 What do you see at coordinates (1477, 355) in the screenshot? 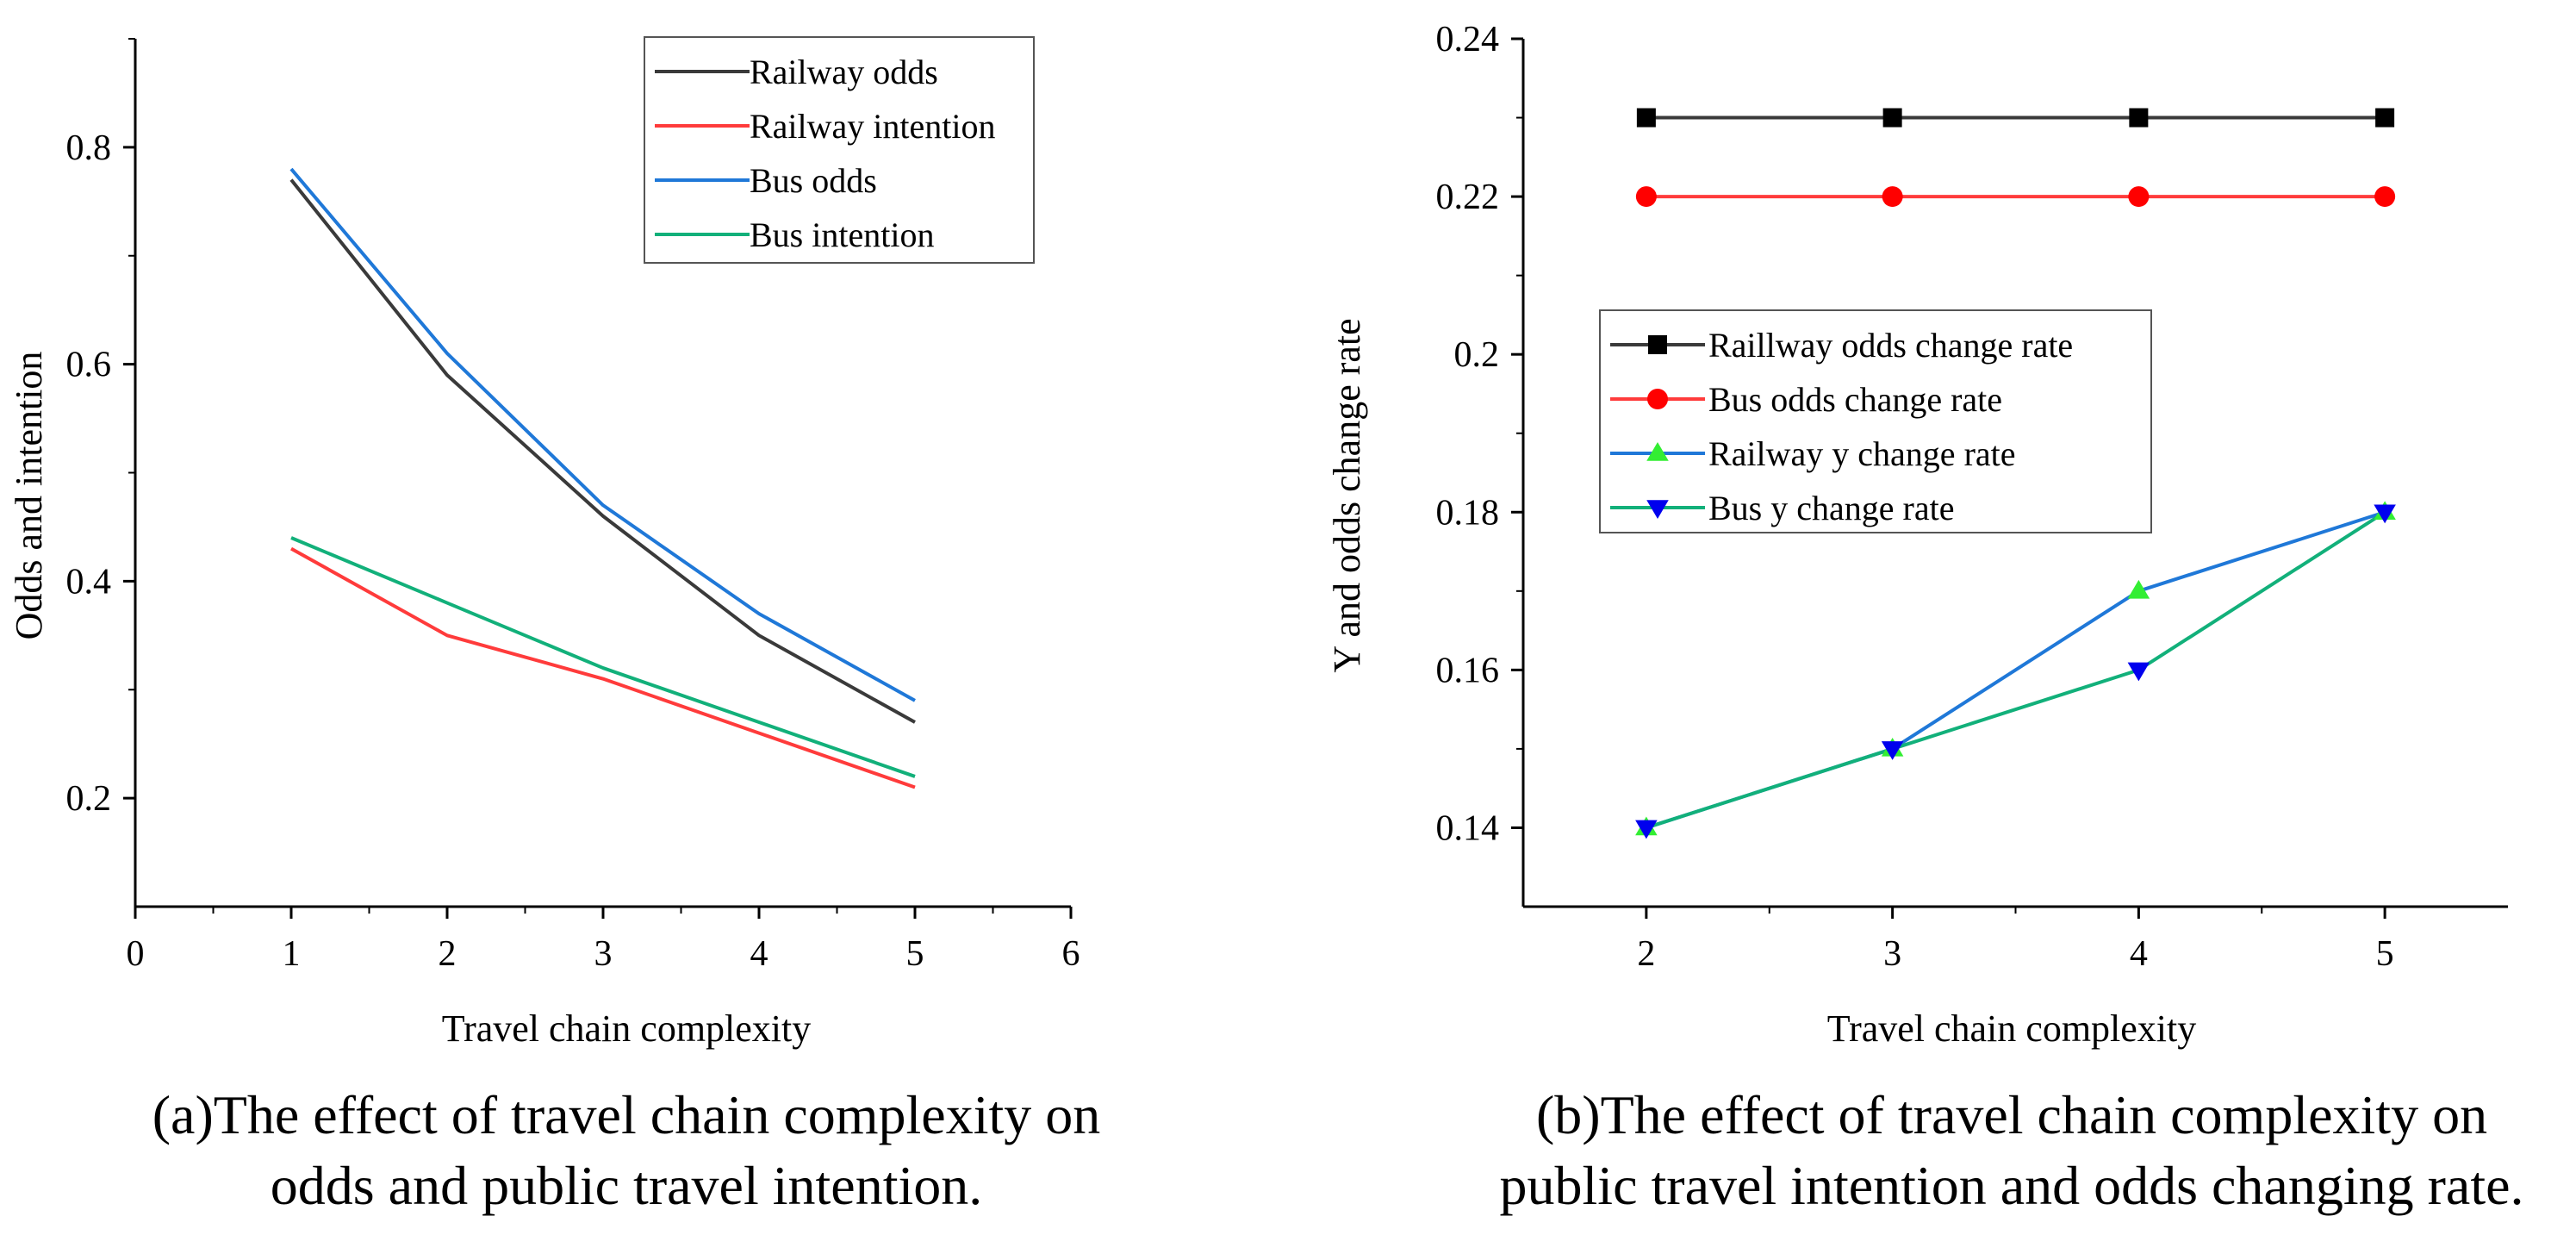
I see `chart-b-y-tick-label: 0.2` at bounding box center [1477, 355].